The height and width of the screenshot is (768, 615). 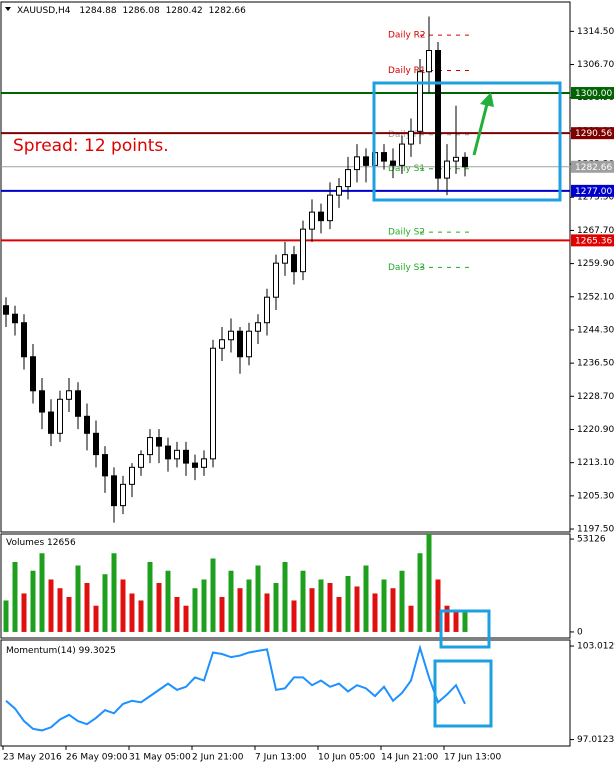 I want to click on momentum-title: Momentum(14), so click(x=41, y=651).